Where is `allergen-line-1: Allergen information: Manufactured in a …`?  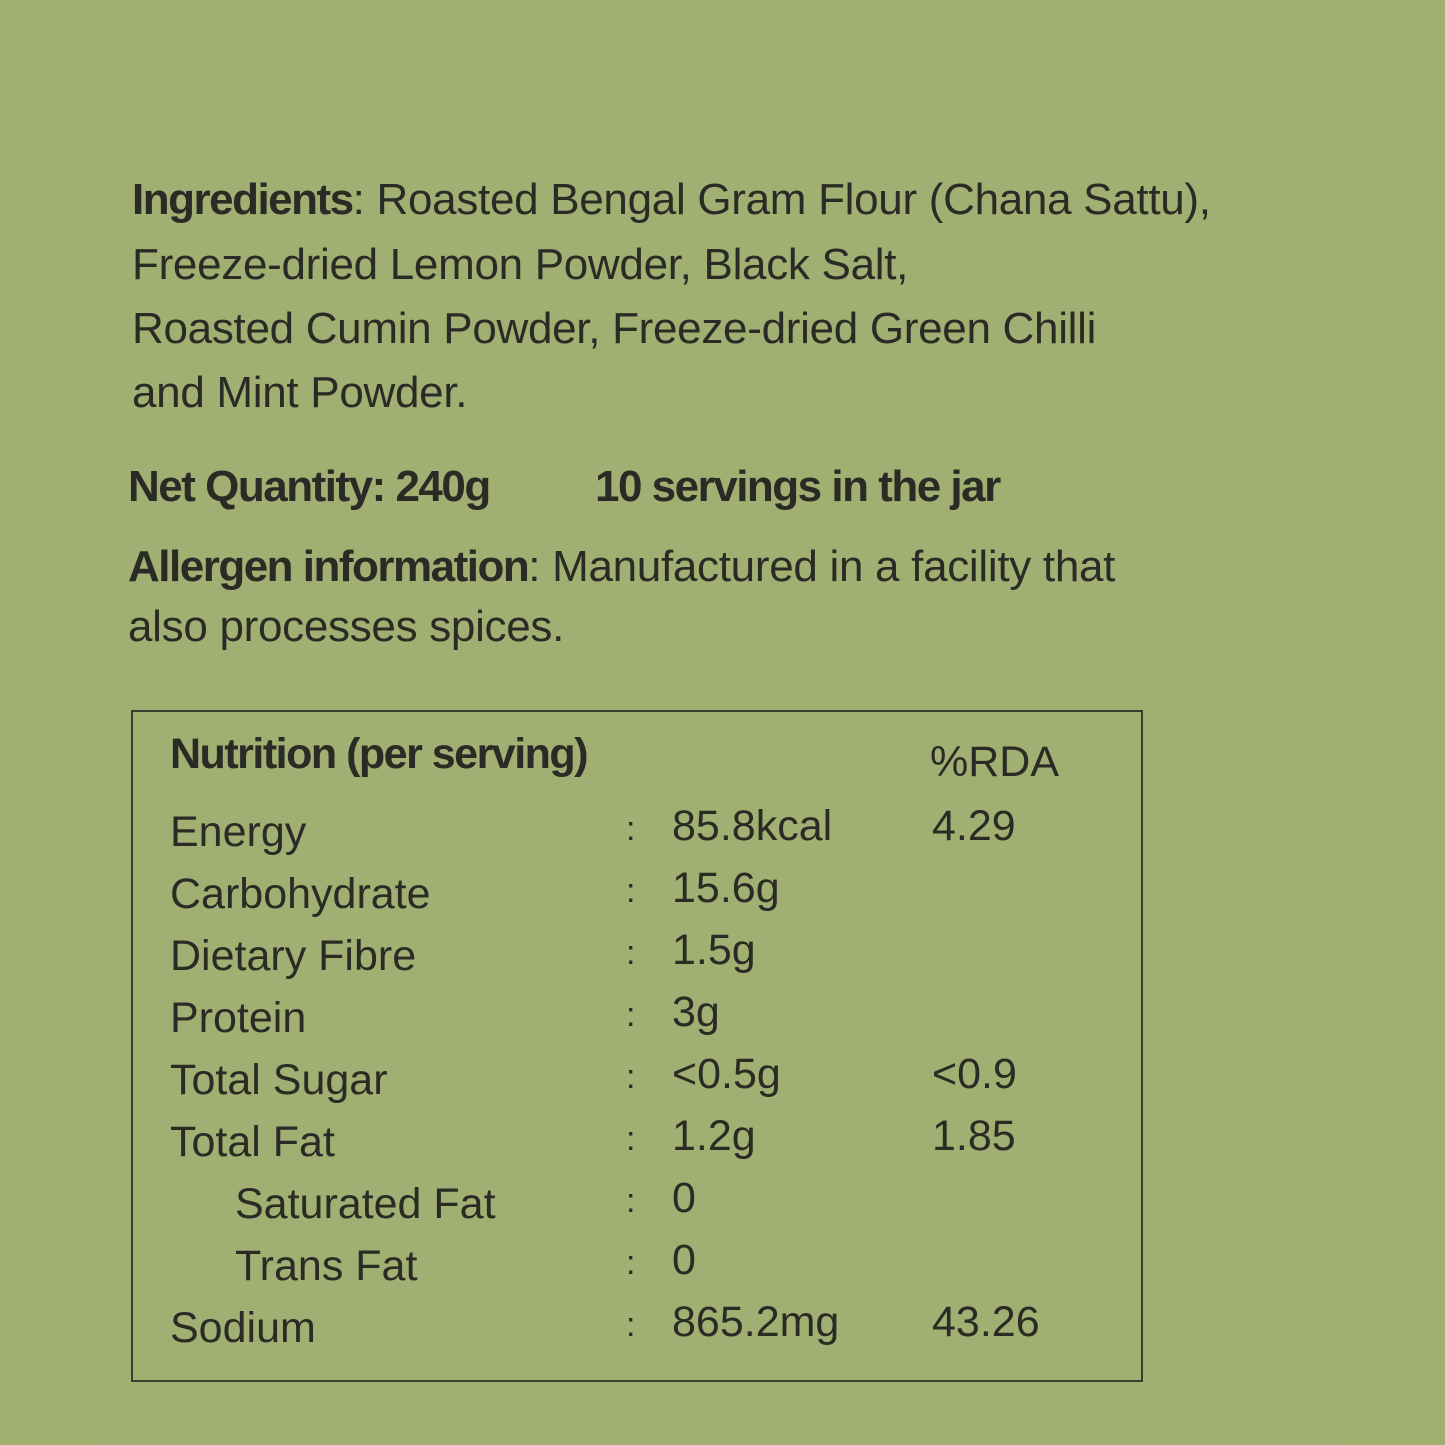
allergen-line-1: Allergen information: Manufactured in a … is located at coordinates (621, 567).